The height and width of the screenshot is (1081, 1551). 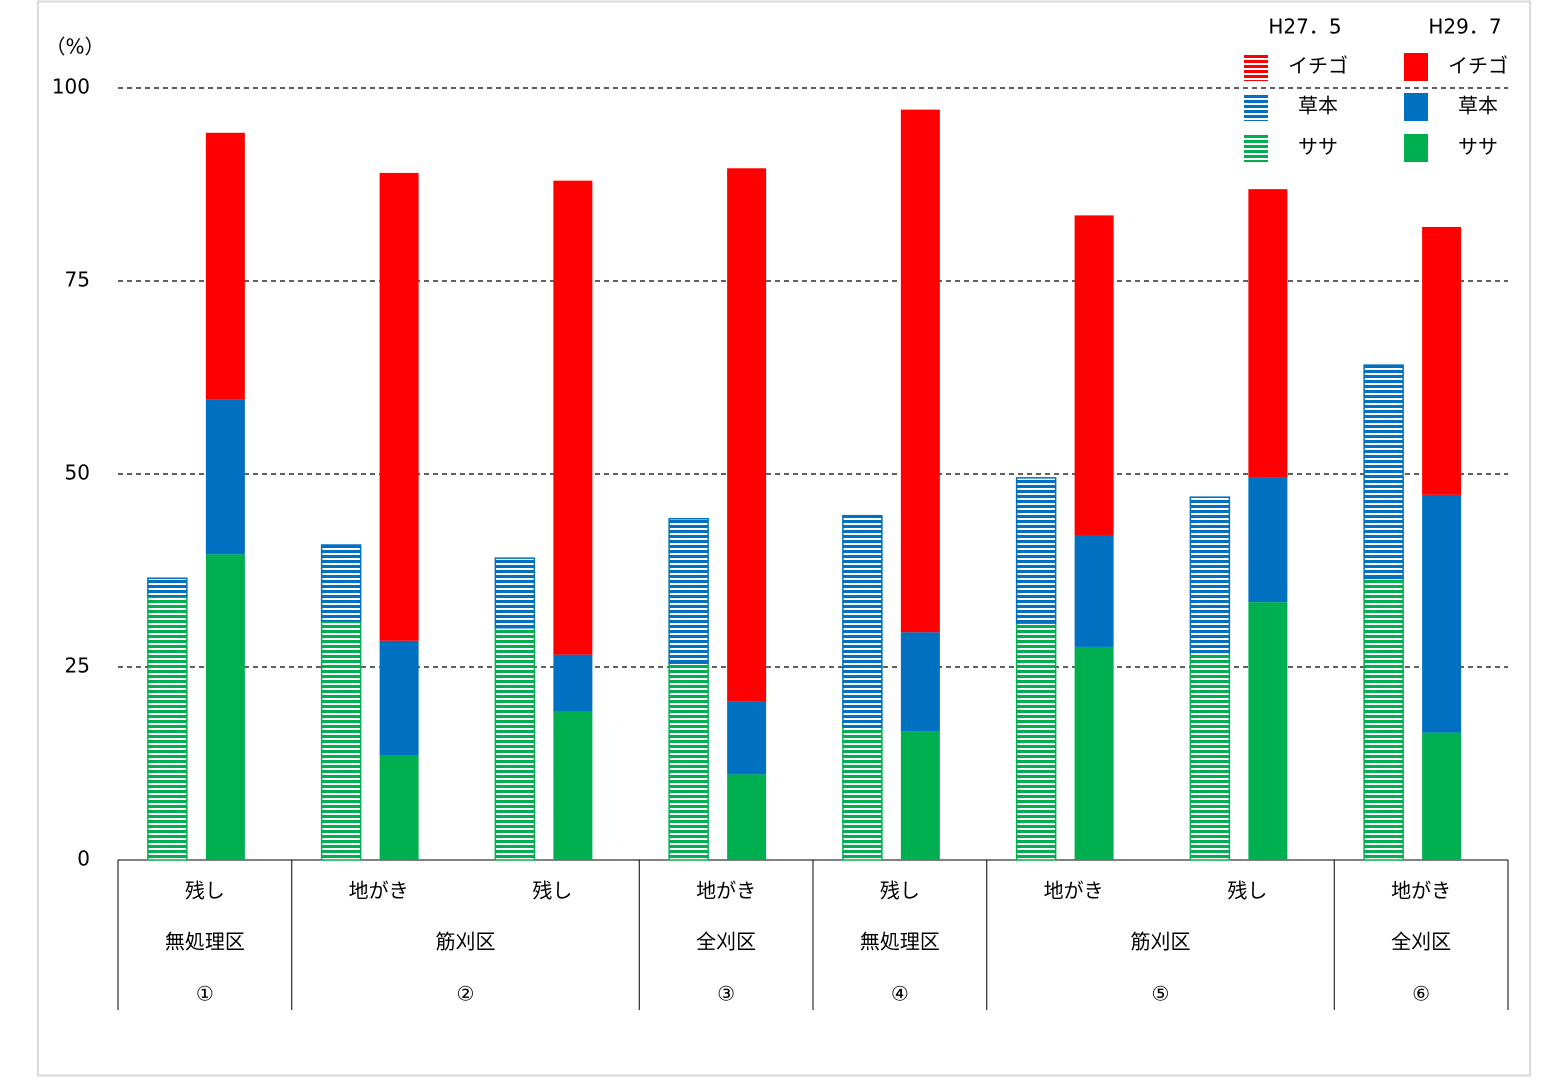 I want to click on legend-header: H29．7, so click(x=1464, y=27).